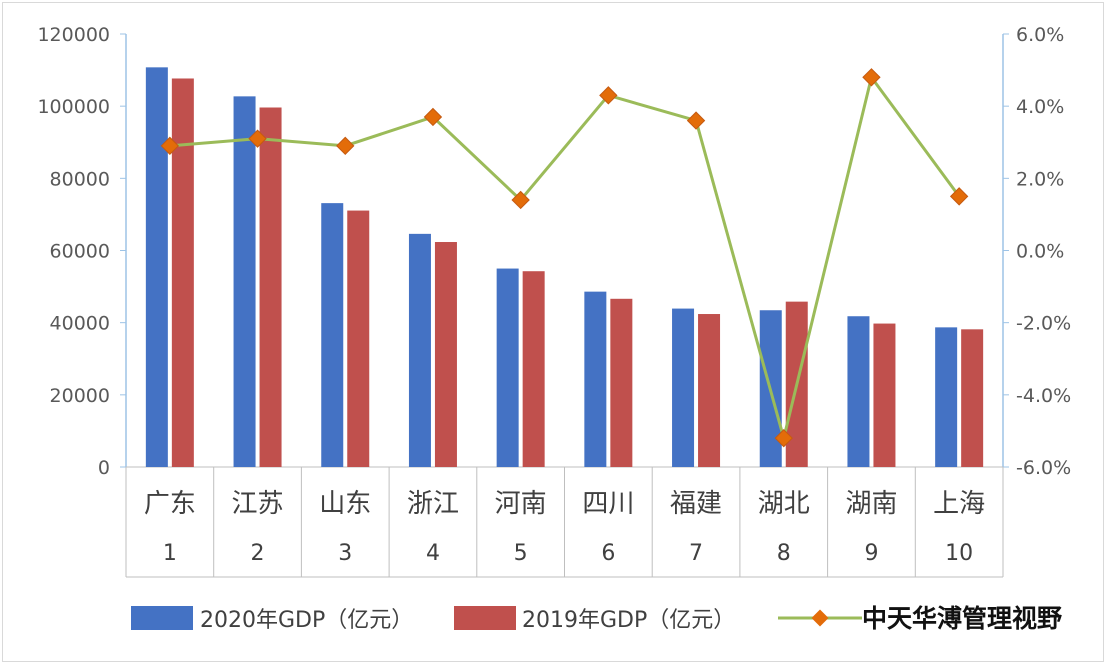  Describe the element at coordinates (959, 504) in the screenshot. I see `category-label: 上海` at that location.